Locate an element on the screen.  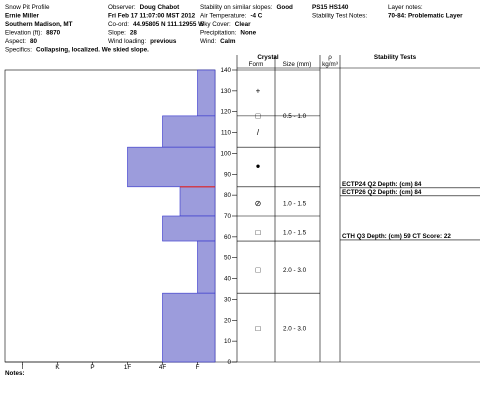
header-field: PS15 HS140 is located at coordinates (330, 7).